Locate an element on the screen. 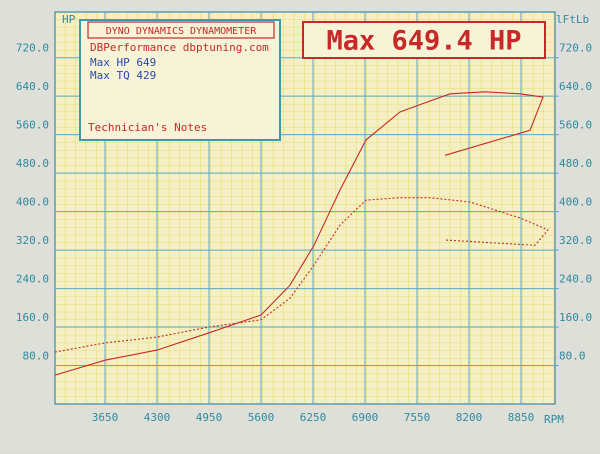 The width and height of the screenshot is (600, 454). notes: Technician's Notes is located at coordinates (147, 127).